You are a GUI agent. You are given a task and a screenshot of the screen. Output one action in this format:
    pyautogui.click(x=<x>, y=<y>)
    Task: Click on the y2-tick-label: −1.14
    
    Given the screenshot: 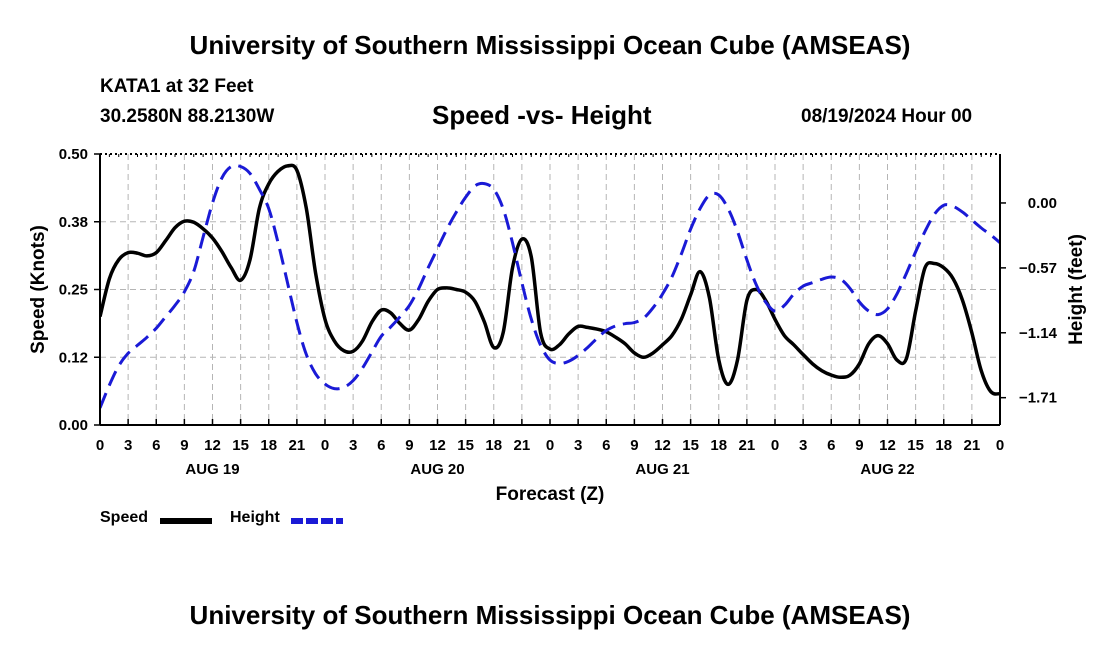 What is the action you would take?
    pyautogui.click(x=1038, y=333)
    